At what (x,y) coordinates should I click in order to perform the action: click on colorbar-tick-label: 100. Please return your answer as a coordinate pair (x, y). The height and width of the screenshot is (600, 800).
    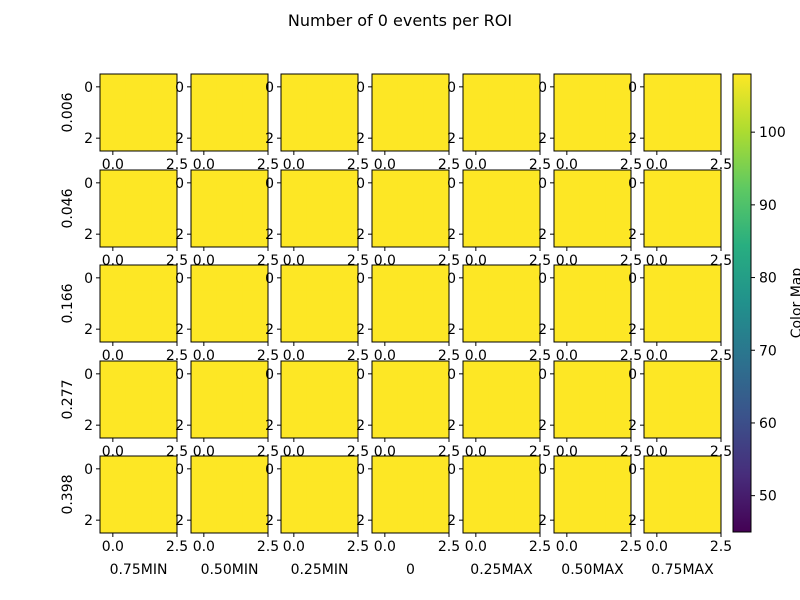
    Looking at the image, I should click on (772, 133).